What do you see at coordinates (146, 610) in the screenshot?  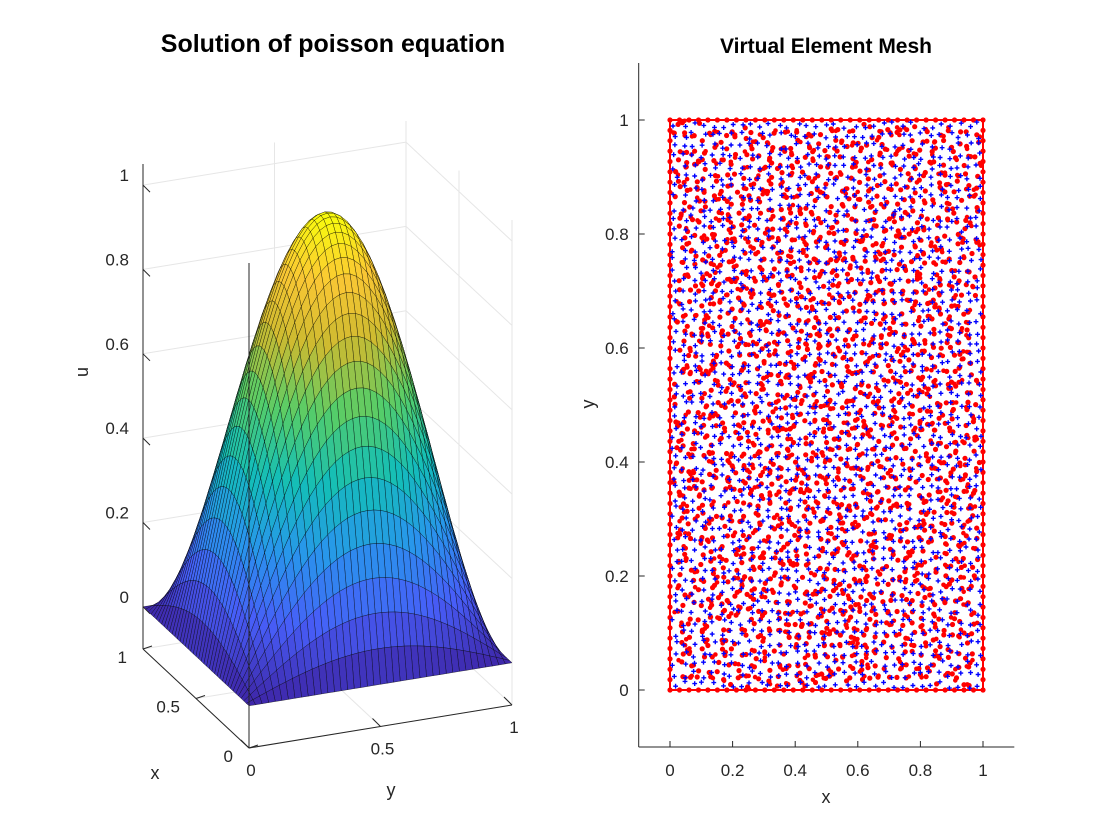 I see `surface-z-tick` at bounding box center [146, 610].